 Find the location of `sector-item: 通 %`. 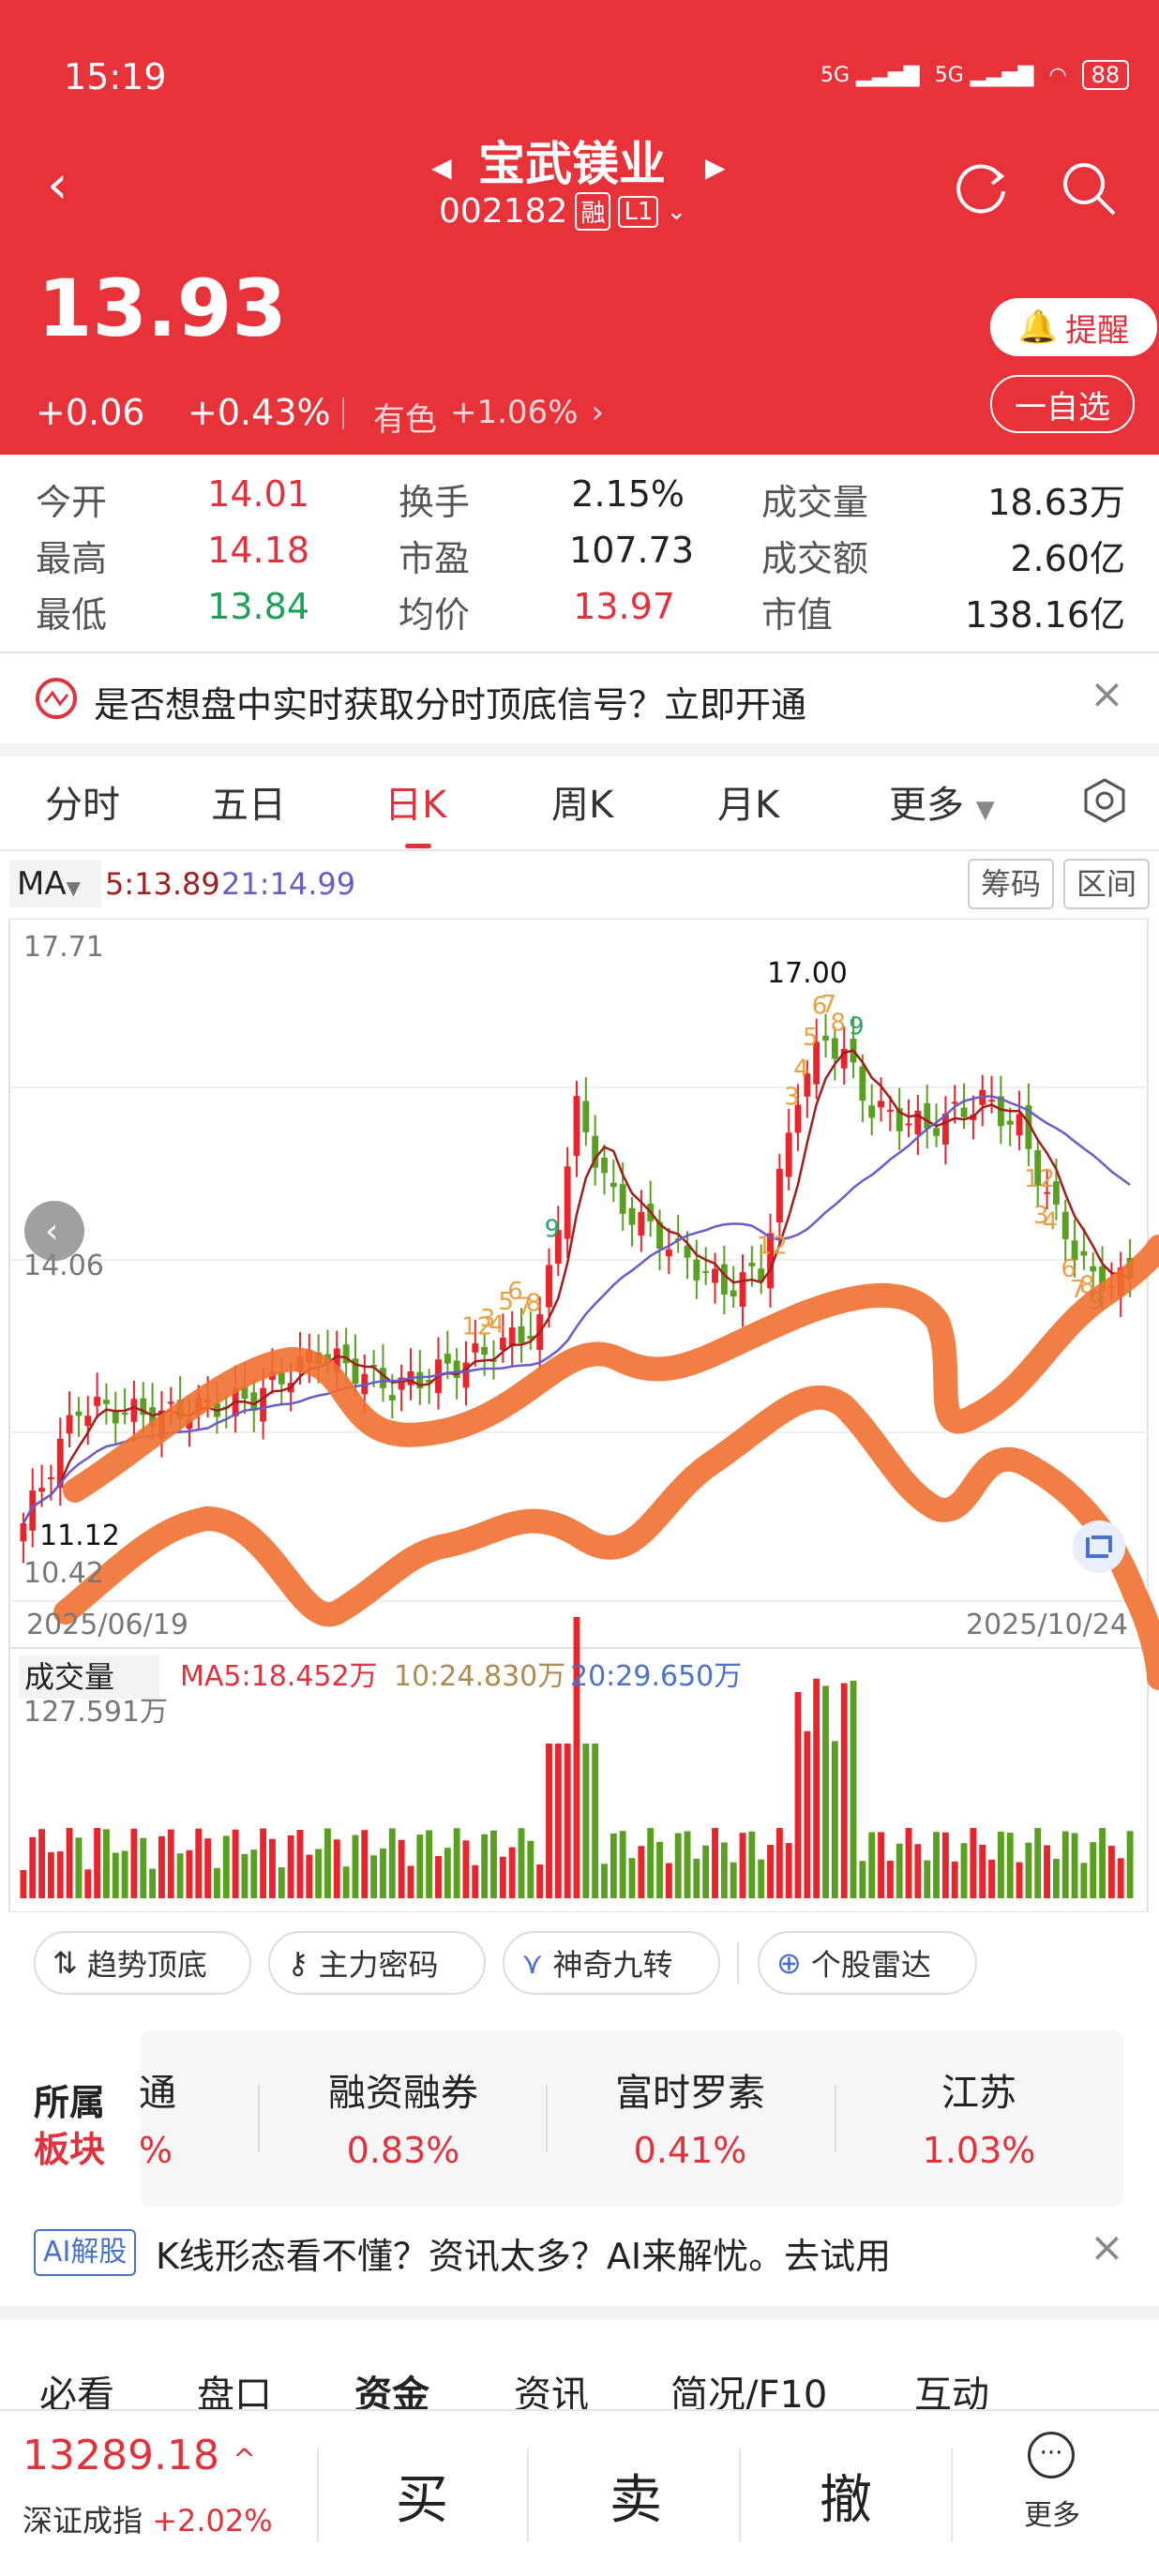

sector-item: 通 % is located at coordinates (157, 2116).